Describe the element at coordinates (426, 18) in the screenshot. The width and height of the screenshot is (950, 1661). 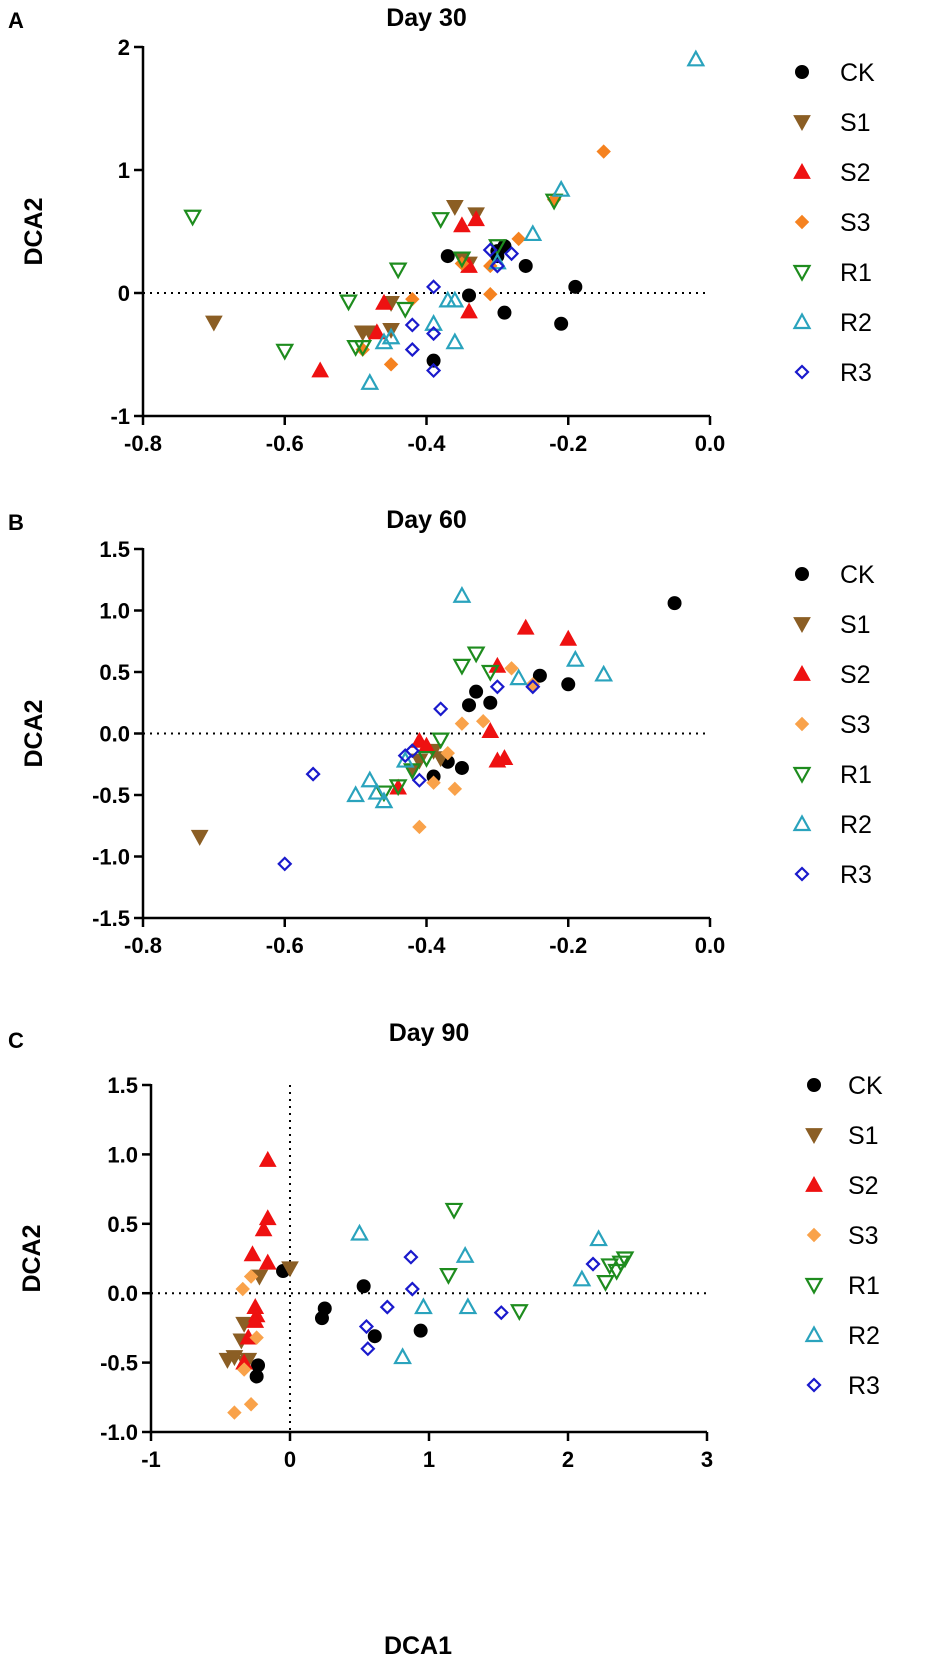
I see `chart-title: Day 30` at that location.